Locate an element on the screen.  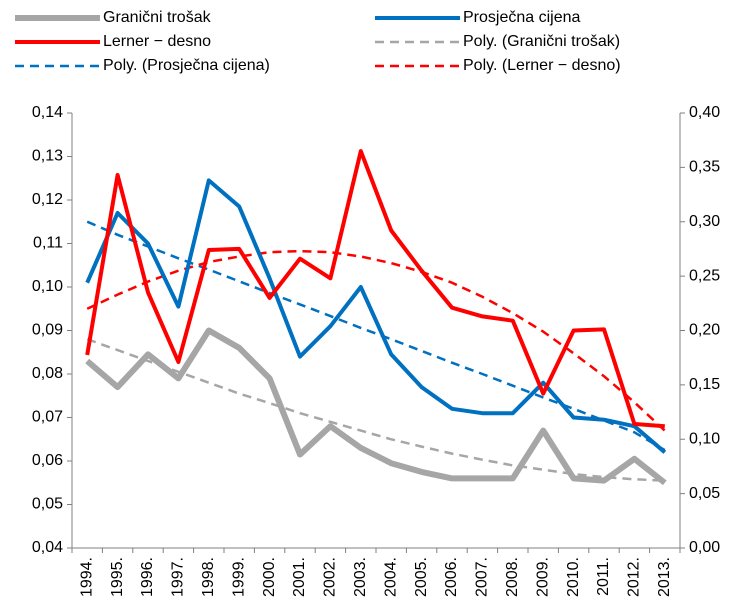
x-tick-label: 2009. is located at coordinates (542, 577).